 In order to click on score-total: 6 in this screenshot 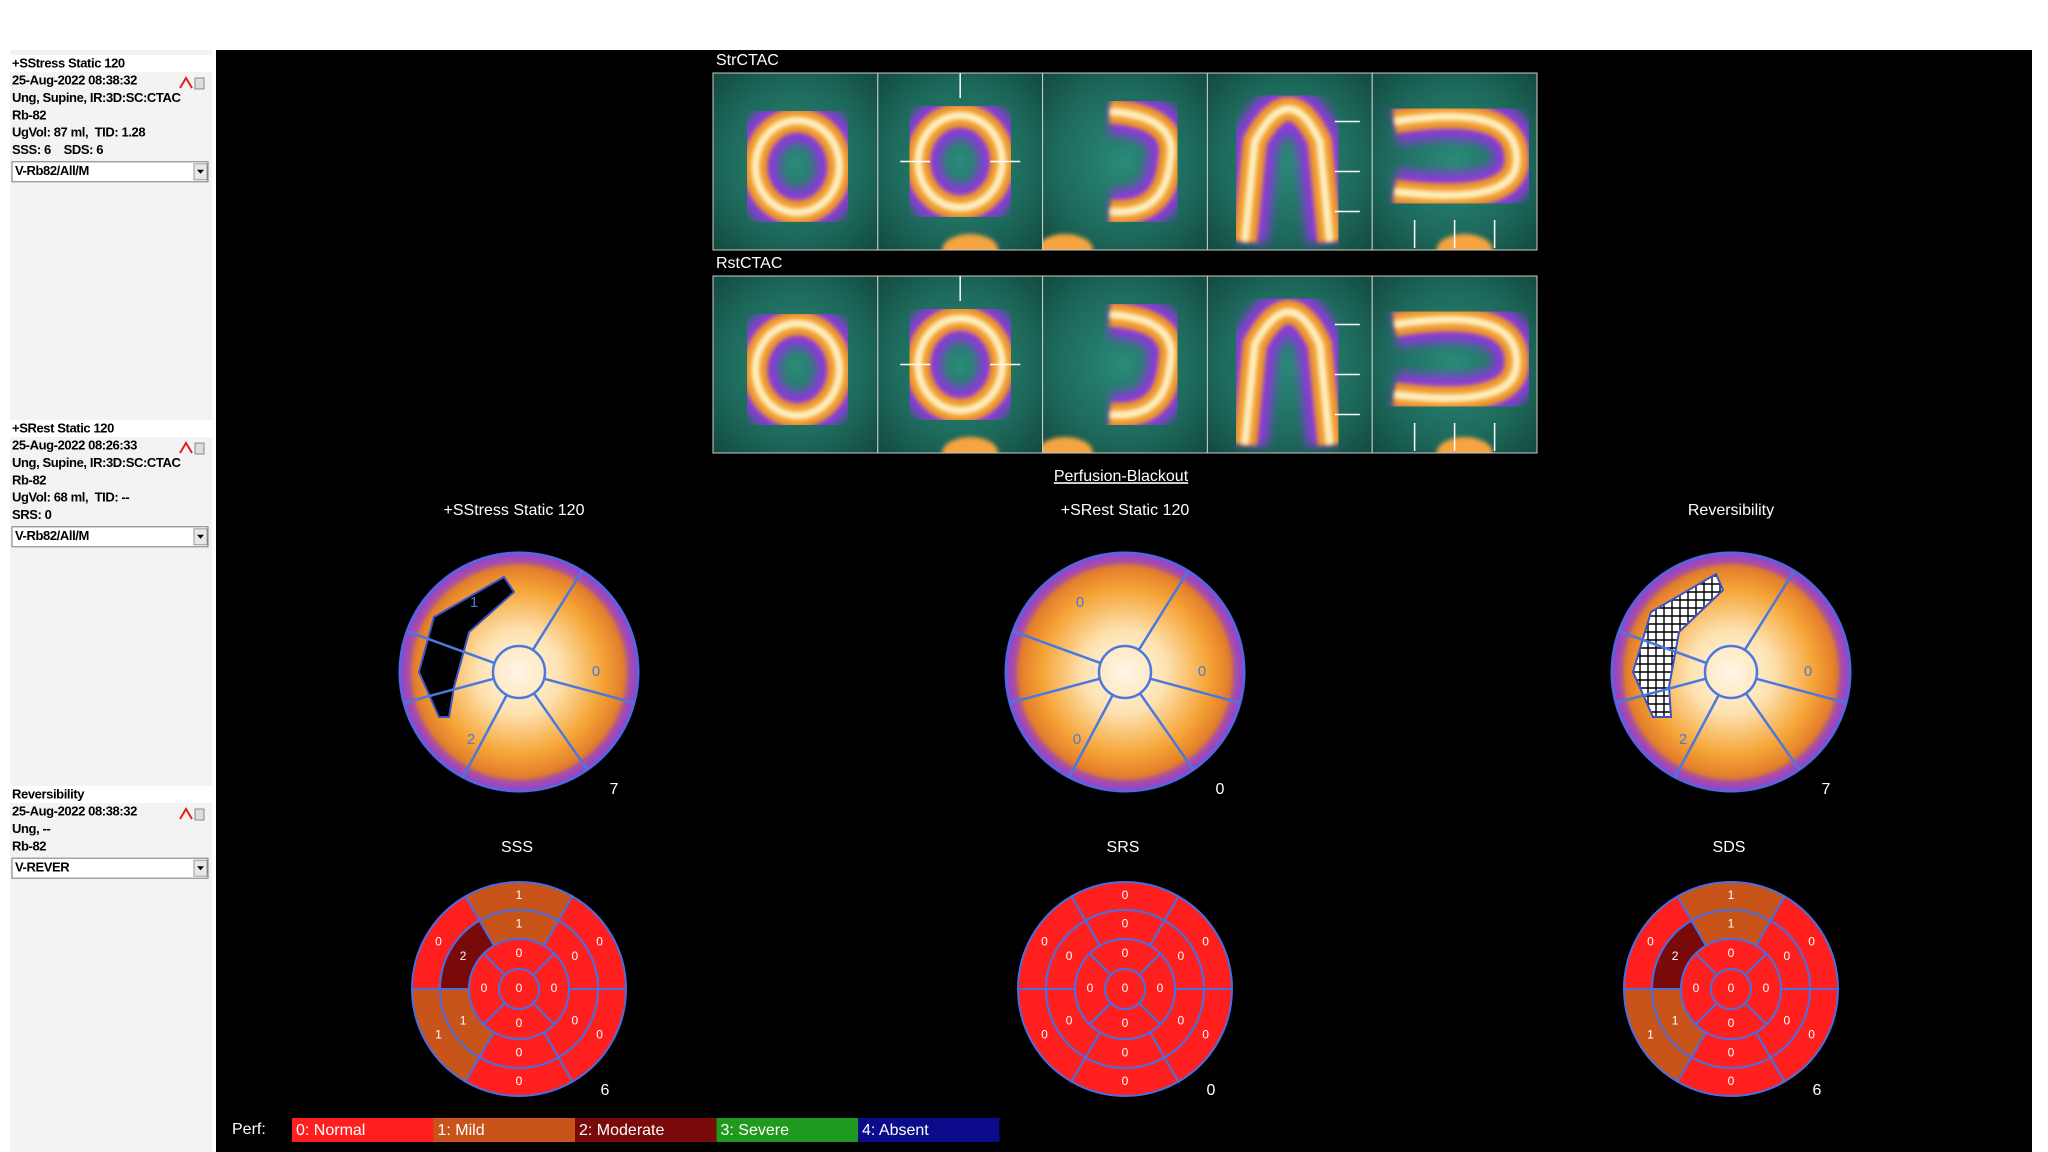, I will do `click(1817, 1090)`.